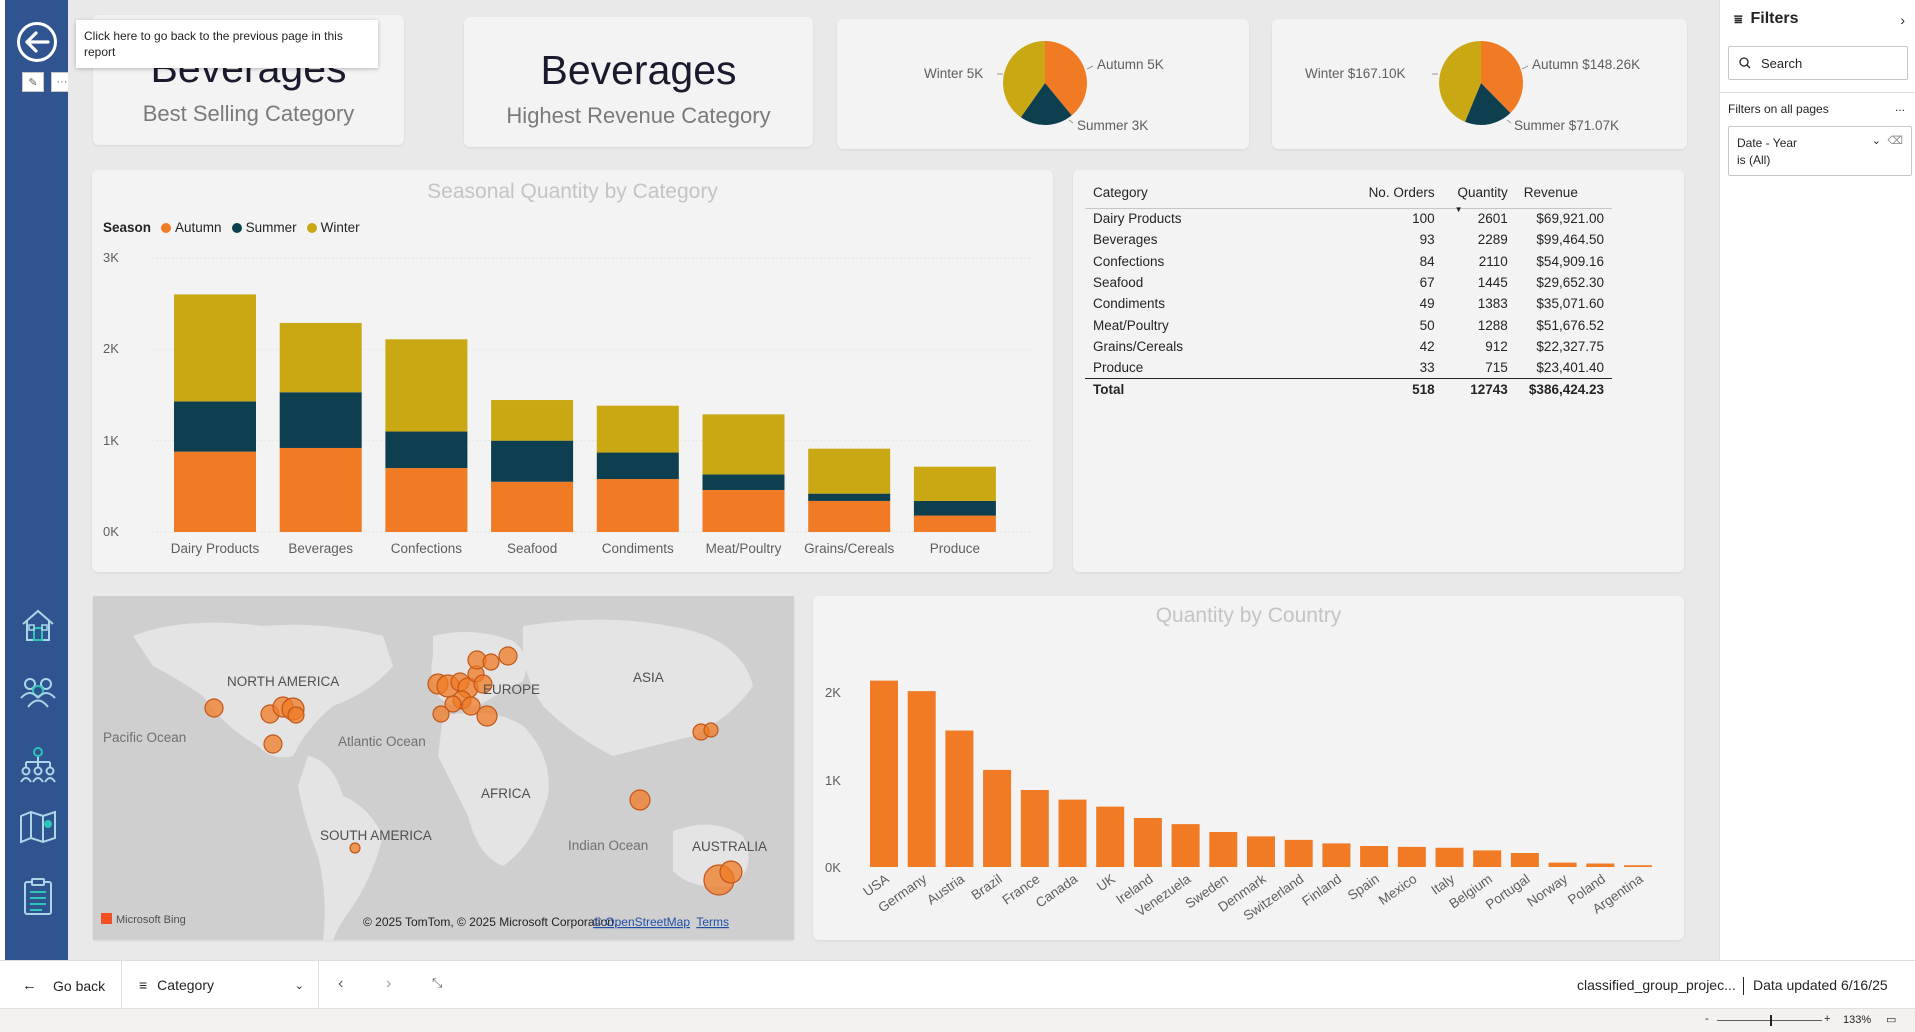 The height and width of the screenshot is (1032, 1915). I want to click on previous-page-icon: ‹, so click(341, 983).